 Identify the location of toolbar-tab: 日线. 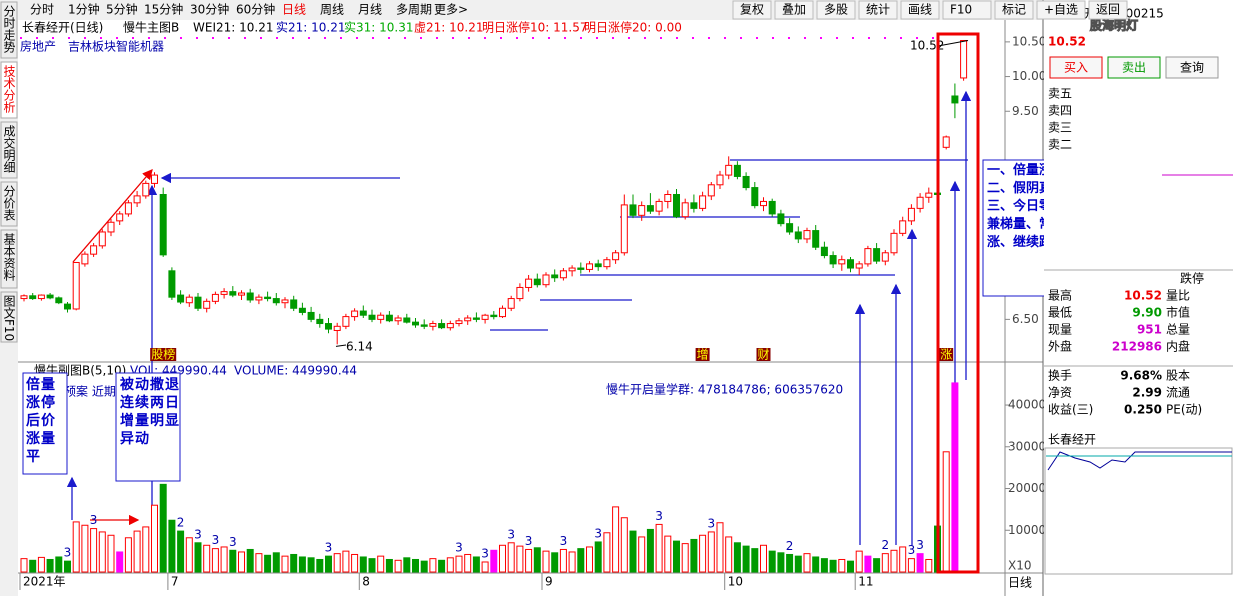
(294, 10).